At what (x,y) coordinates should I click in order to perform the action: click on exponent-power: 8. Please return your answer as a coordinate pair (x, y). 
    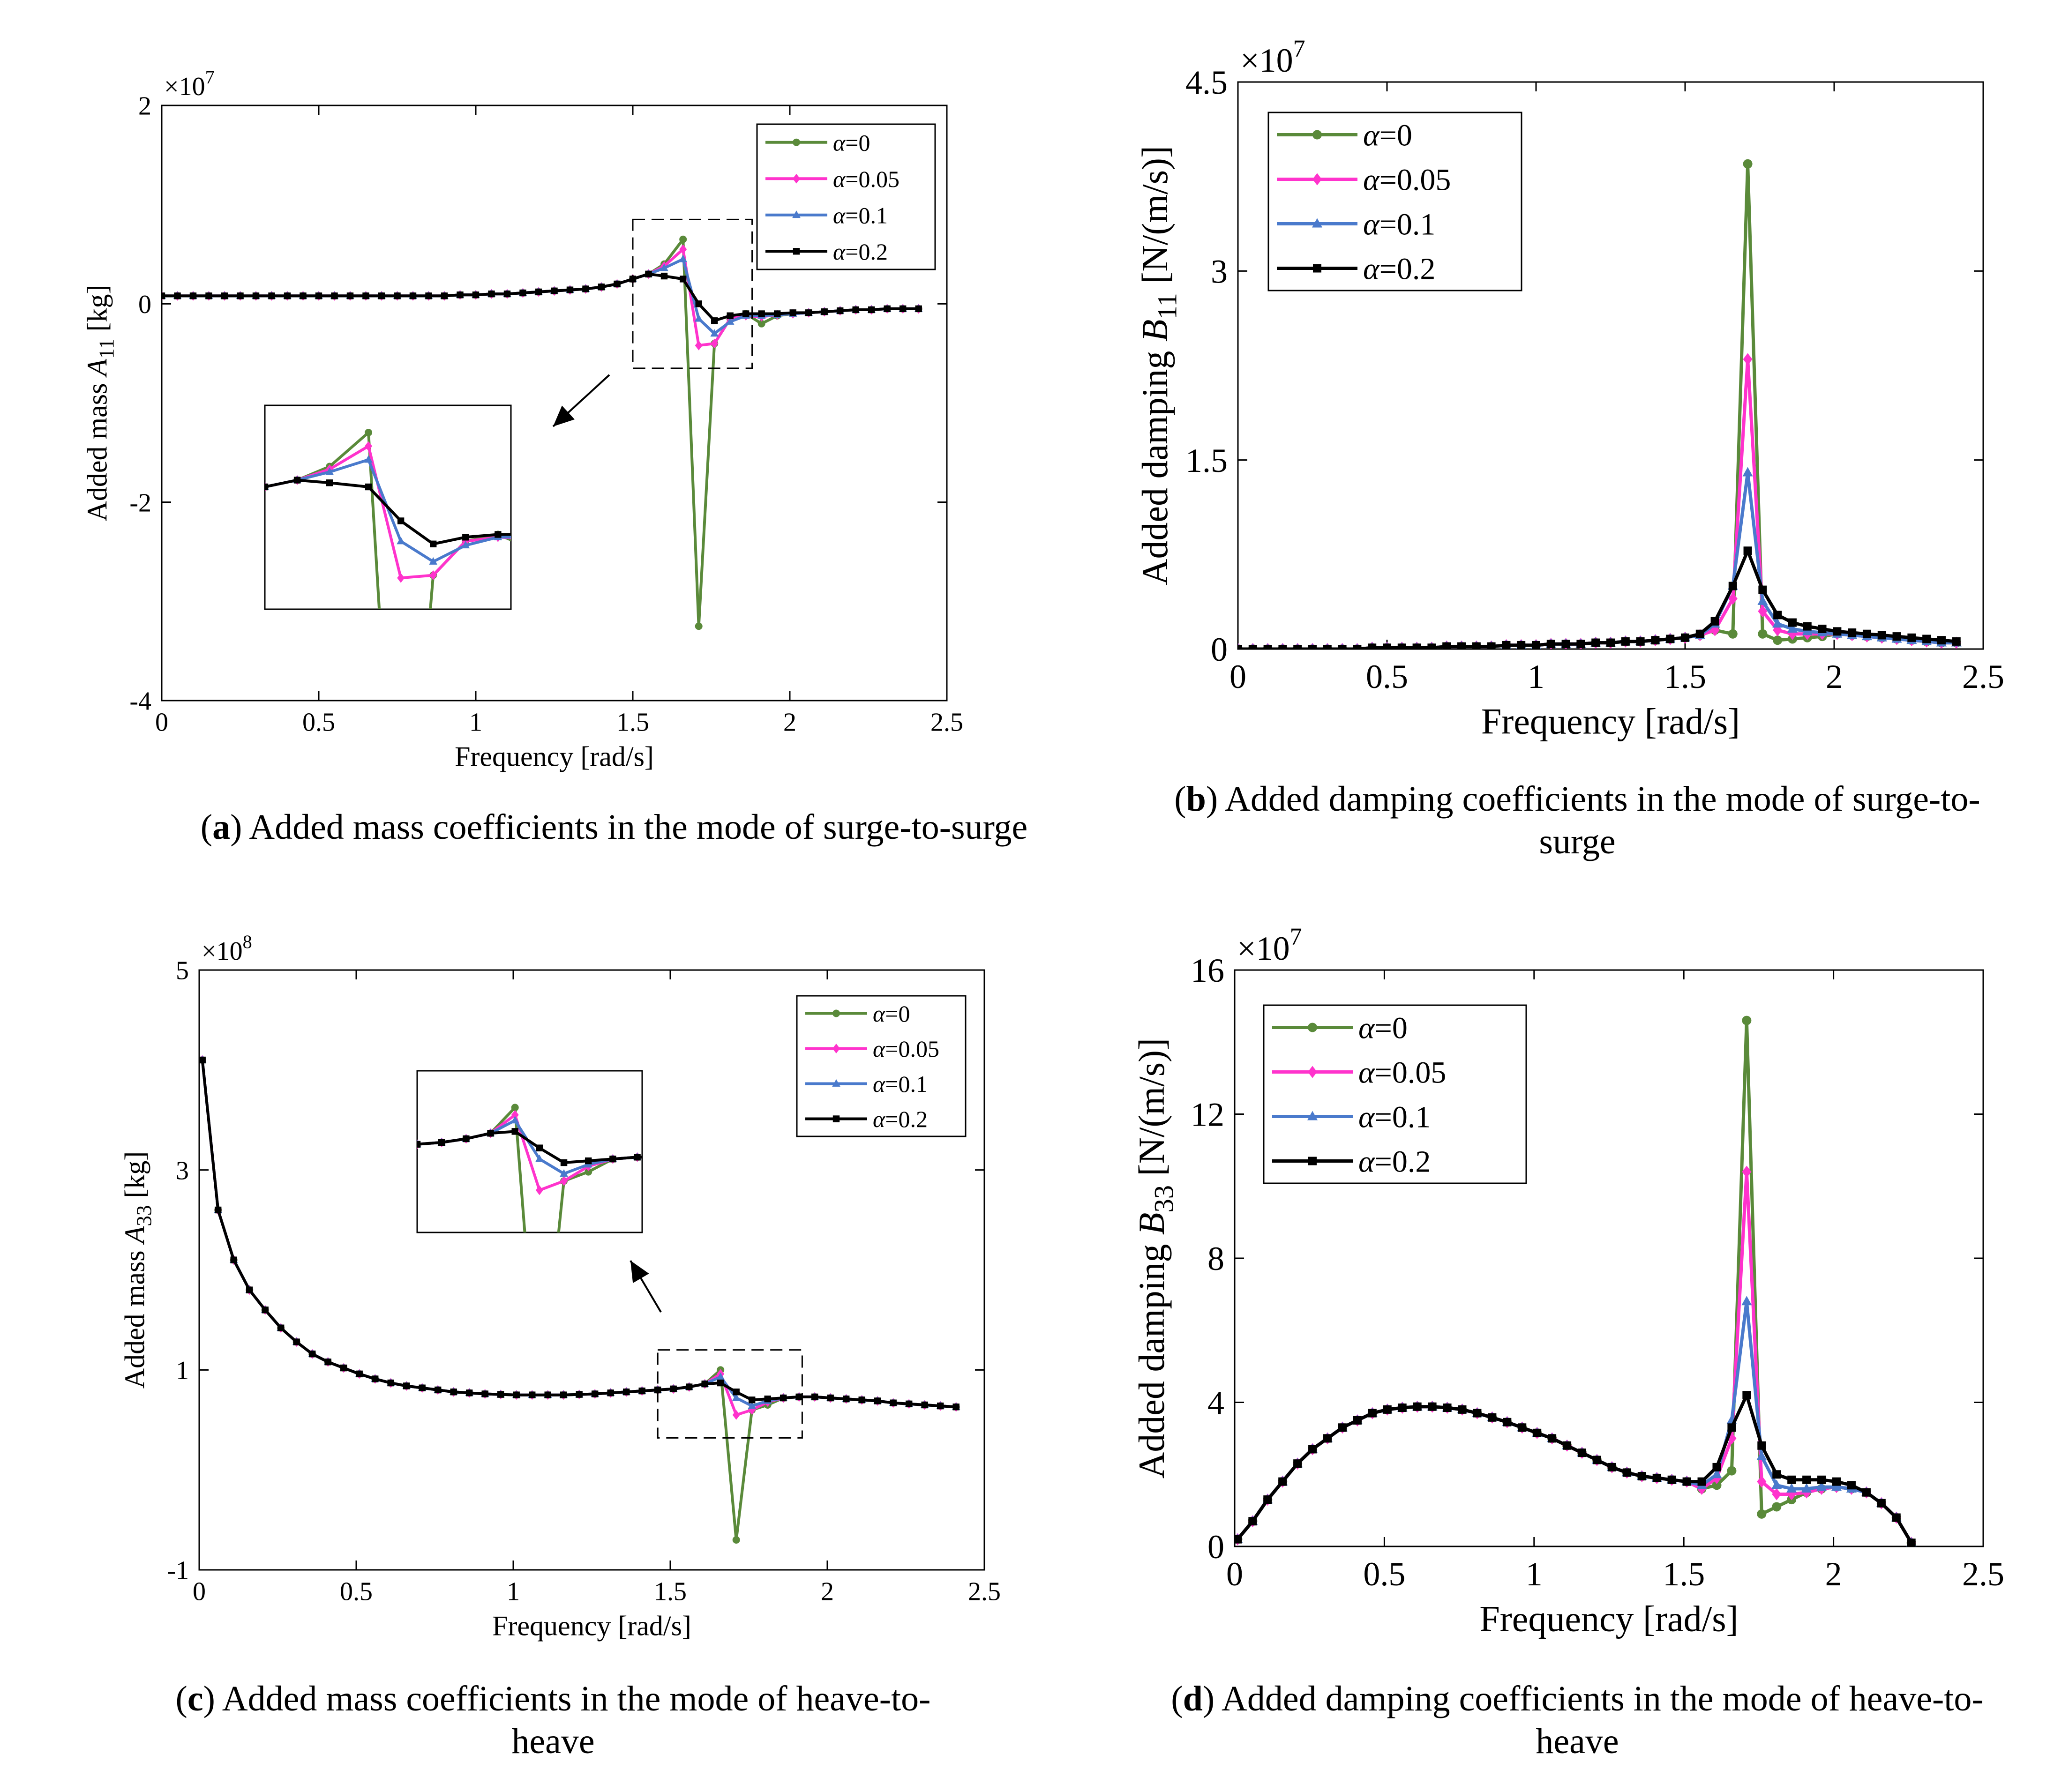
    Looking at the image, I should click on (247, 942).